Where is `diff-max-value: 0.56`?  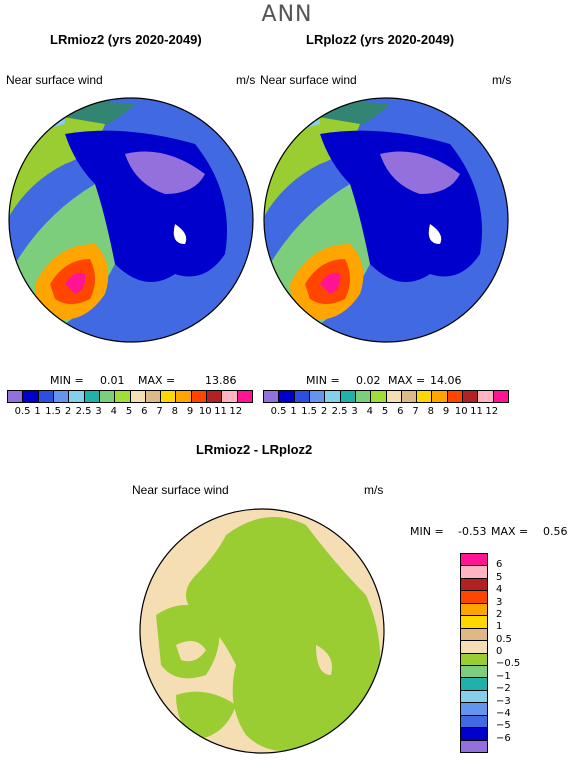
diff-max-value: 0.56 is located at coordinates (555, 531).